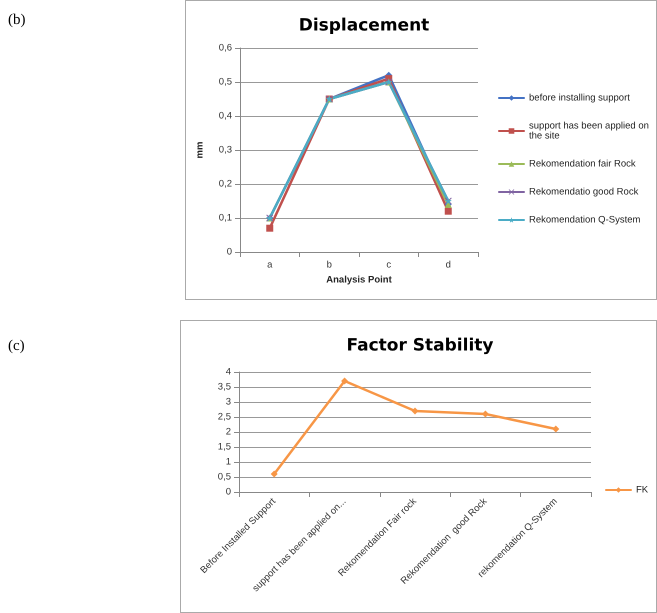  What do you see at coordinates (590, 131) in the screenshot?
I see `legend-label: support has been applied on the site` at bounding box center [590, 131].